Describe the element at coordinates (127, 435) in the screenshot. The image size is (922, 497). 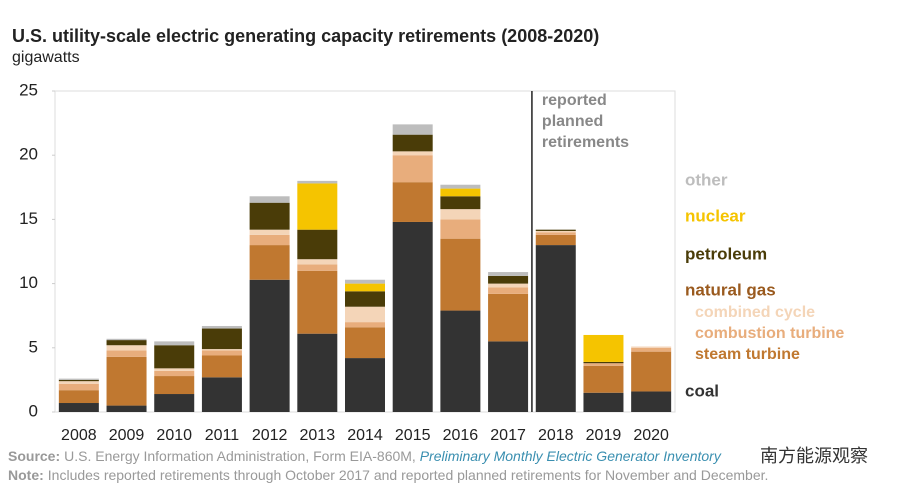
I see `x-tick-label: 2009` at that location.